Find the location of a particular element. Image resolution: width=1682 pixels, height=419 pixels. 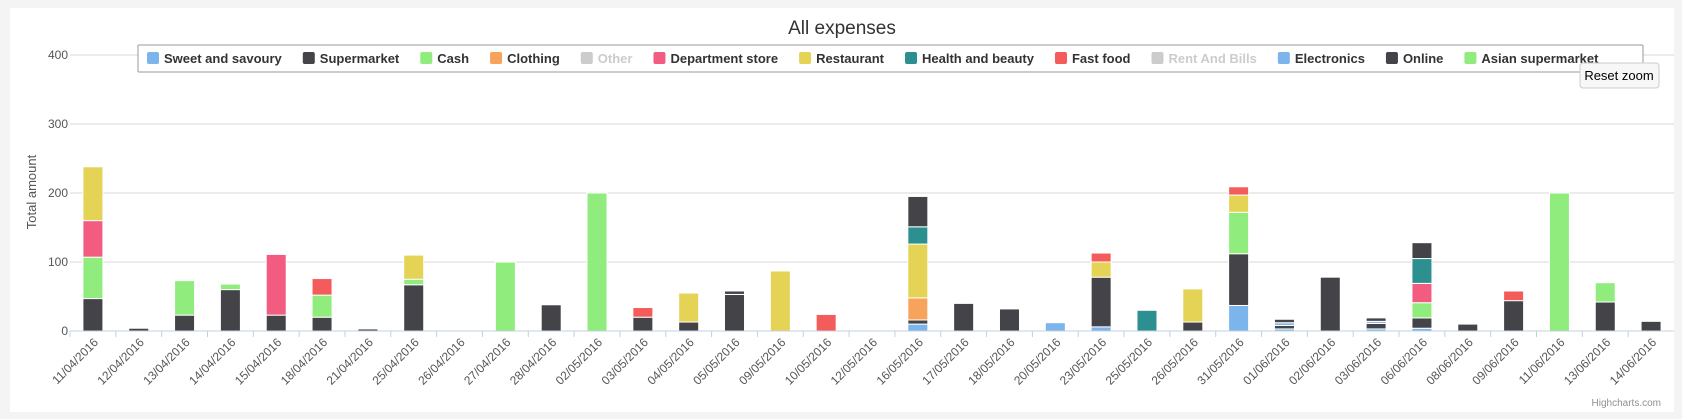

legend-item: Other is located at coordinates (606, 58).